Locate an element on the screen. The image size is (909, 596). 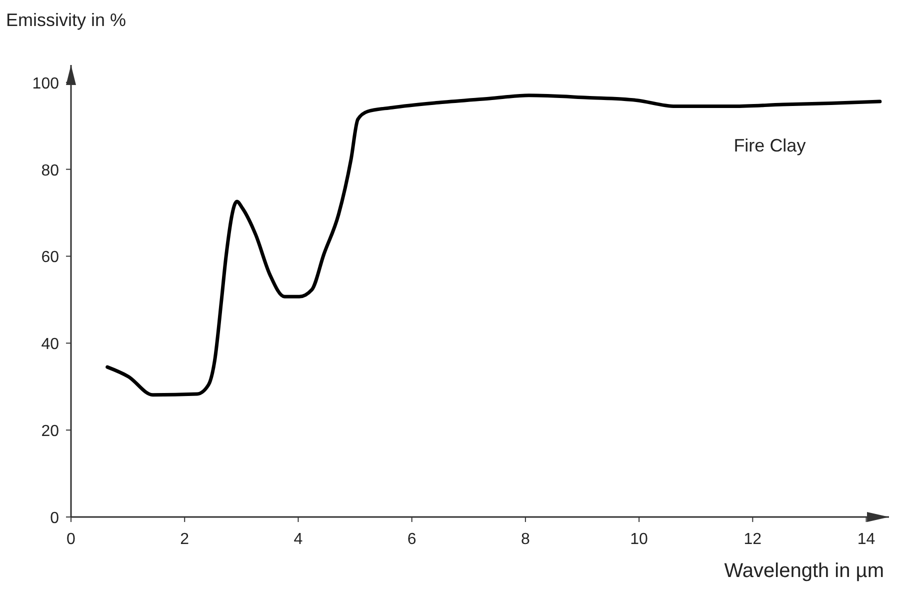
y-tick-label: 60 is located at coordinates (50, 257).